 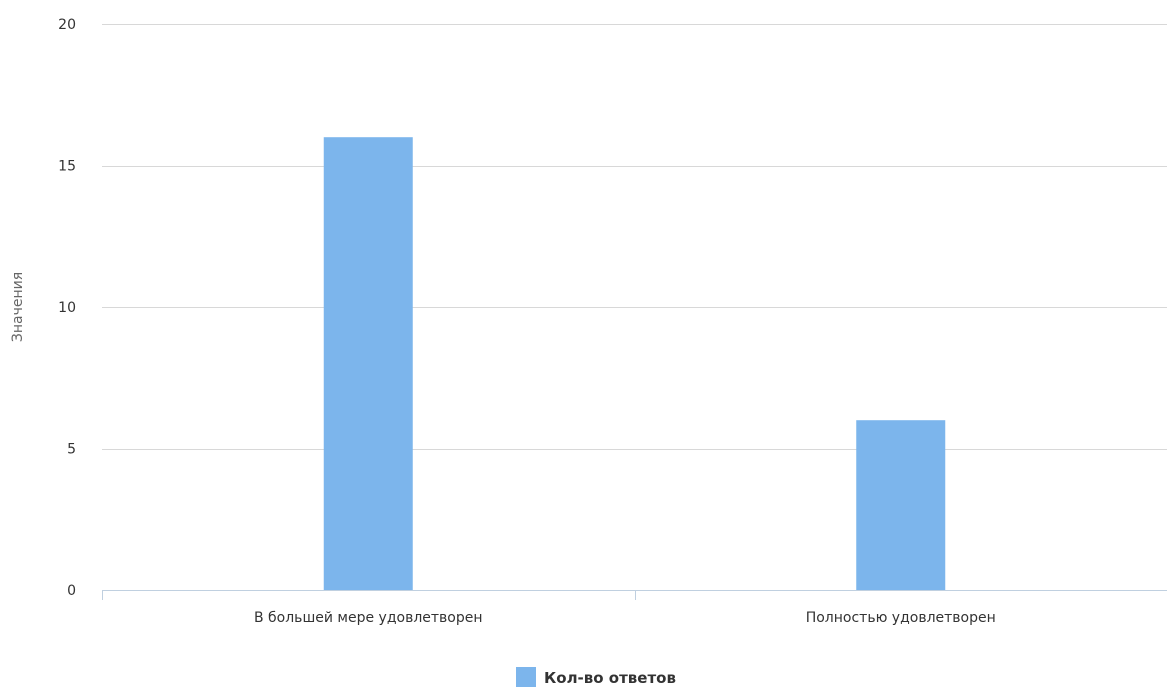 What do you see at coordinates (368, 618) in the screenshot?
I see `x-tick-label: В большей мере удовлетворен` at bounding box center [368, 618].